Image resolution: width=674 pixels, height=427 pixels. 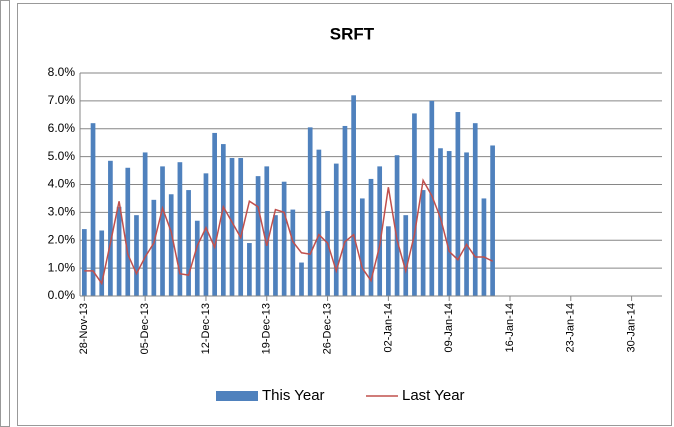 What do you see at coordinates (84, 328) in the screenshot?
I see `x-tick-label: 28-Nov-13` at bounding box center [84, 328].